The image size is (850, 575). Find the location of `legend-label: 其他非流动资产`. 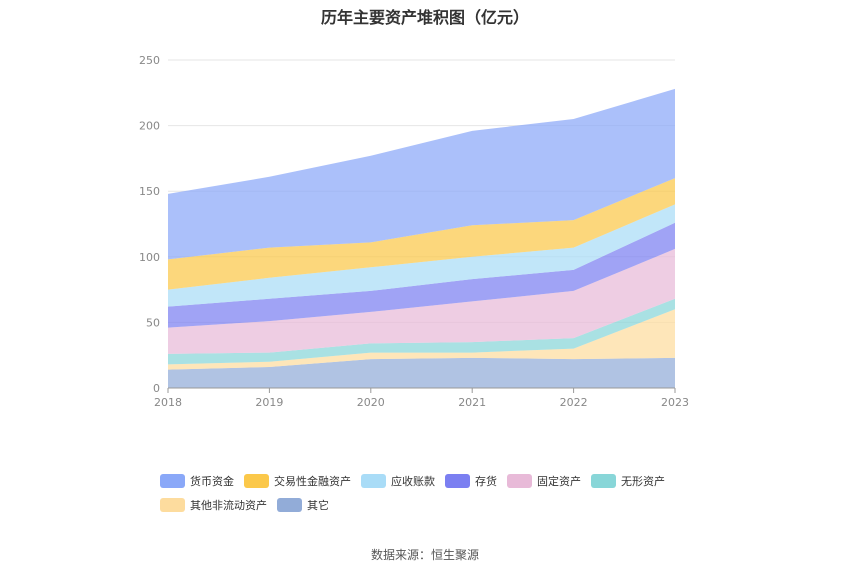

legend-label: 其他非流动资产 is located at coordinates (228, 505).